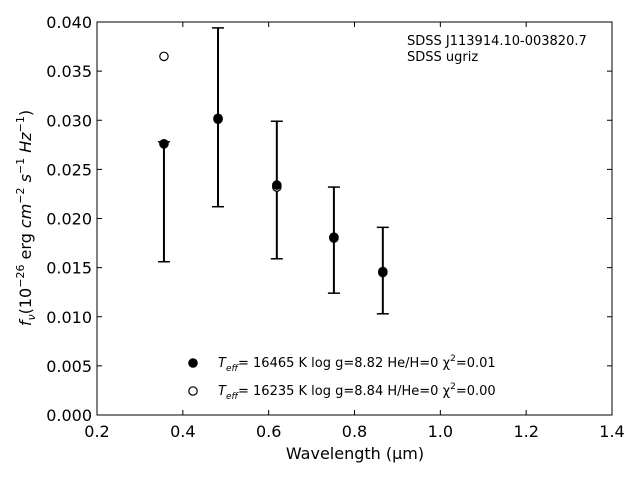 The width and height of the screenshot is (640, 480). I want to click on y-tick-label: 0.025, so click(69, 169).